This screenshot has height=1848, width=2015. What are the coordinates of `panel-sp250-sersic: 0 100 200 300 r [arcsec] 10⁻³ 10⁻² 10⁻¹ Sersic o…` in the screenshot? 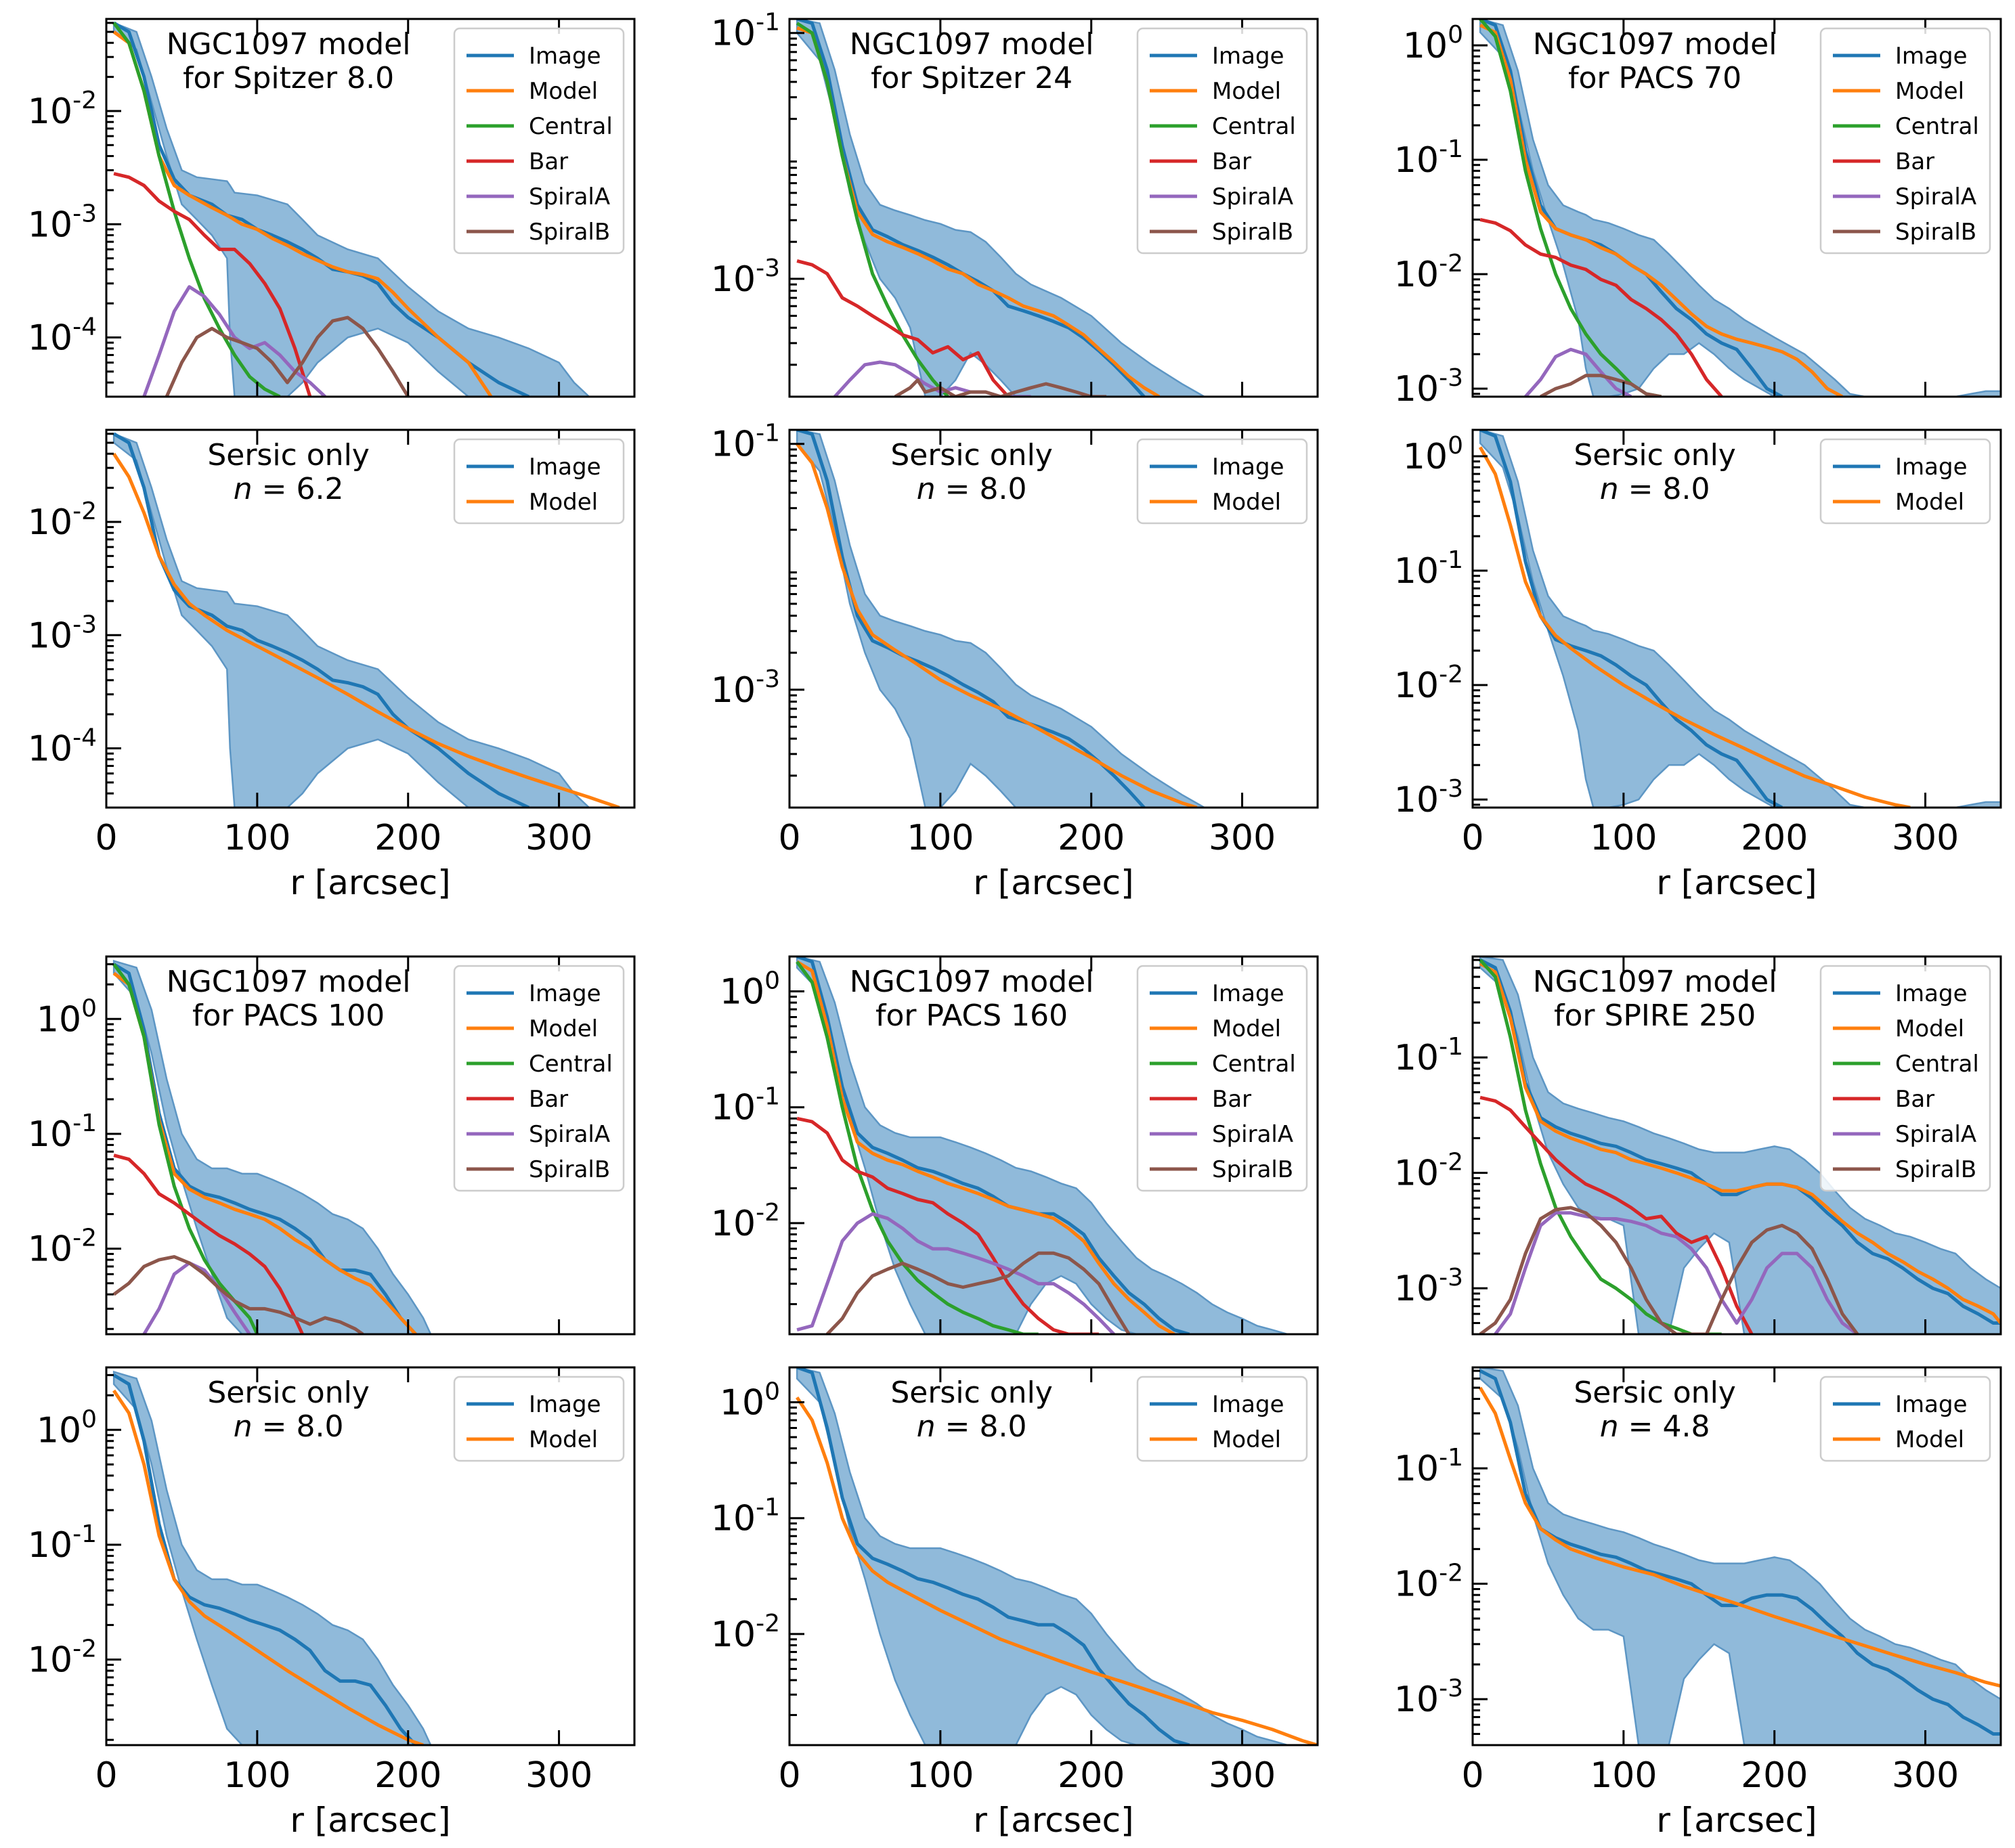 It's located at (1698, 1603).